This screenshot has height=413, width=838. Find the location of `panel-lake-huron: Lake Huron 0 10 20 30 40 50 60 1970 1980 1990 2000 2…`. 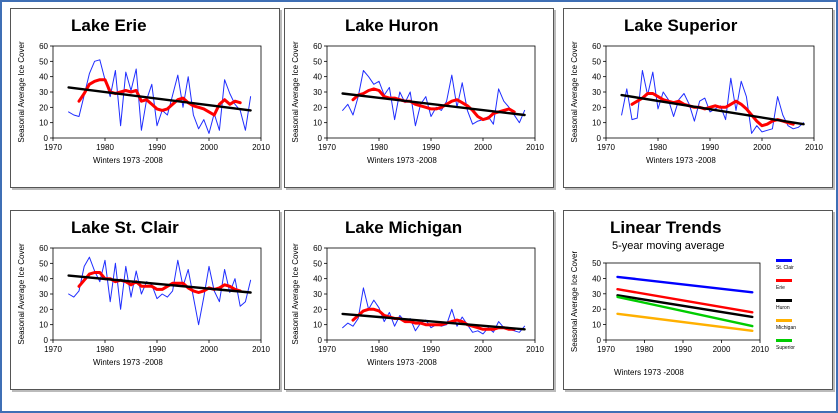

panel-lake-huron: Lake Huron 0 10 20 30 40 50 60 1970 1980 1990 2000 2… is located at coordinates (419, 98).